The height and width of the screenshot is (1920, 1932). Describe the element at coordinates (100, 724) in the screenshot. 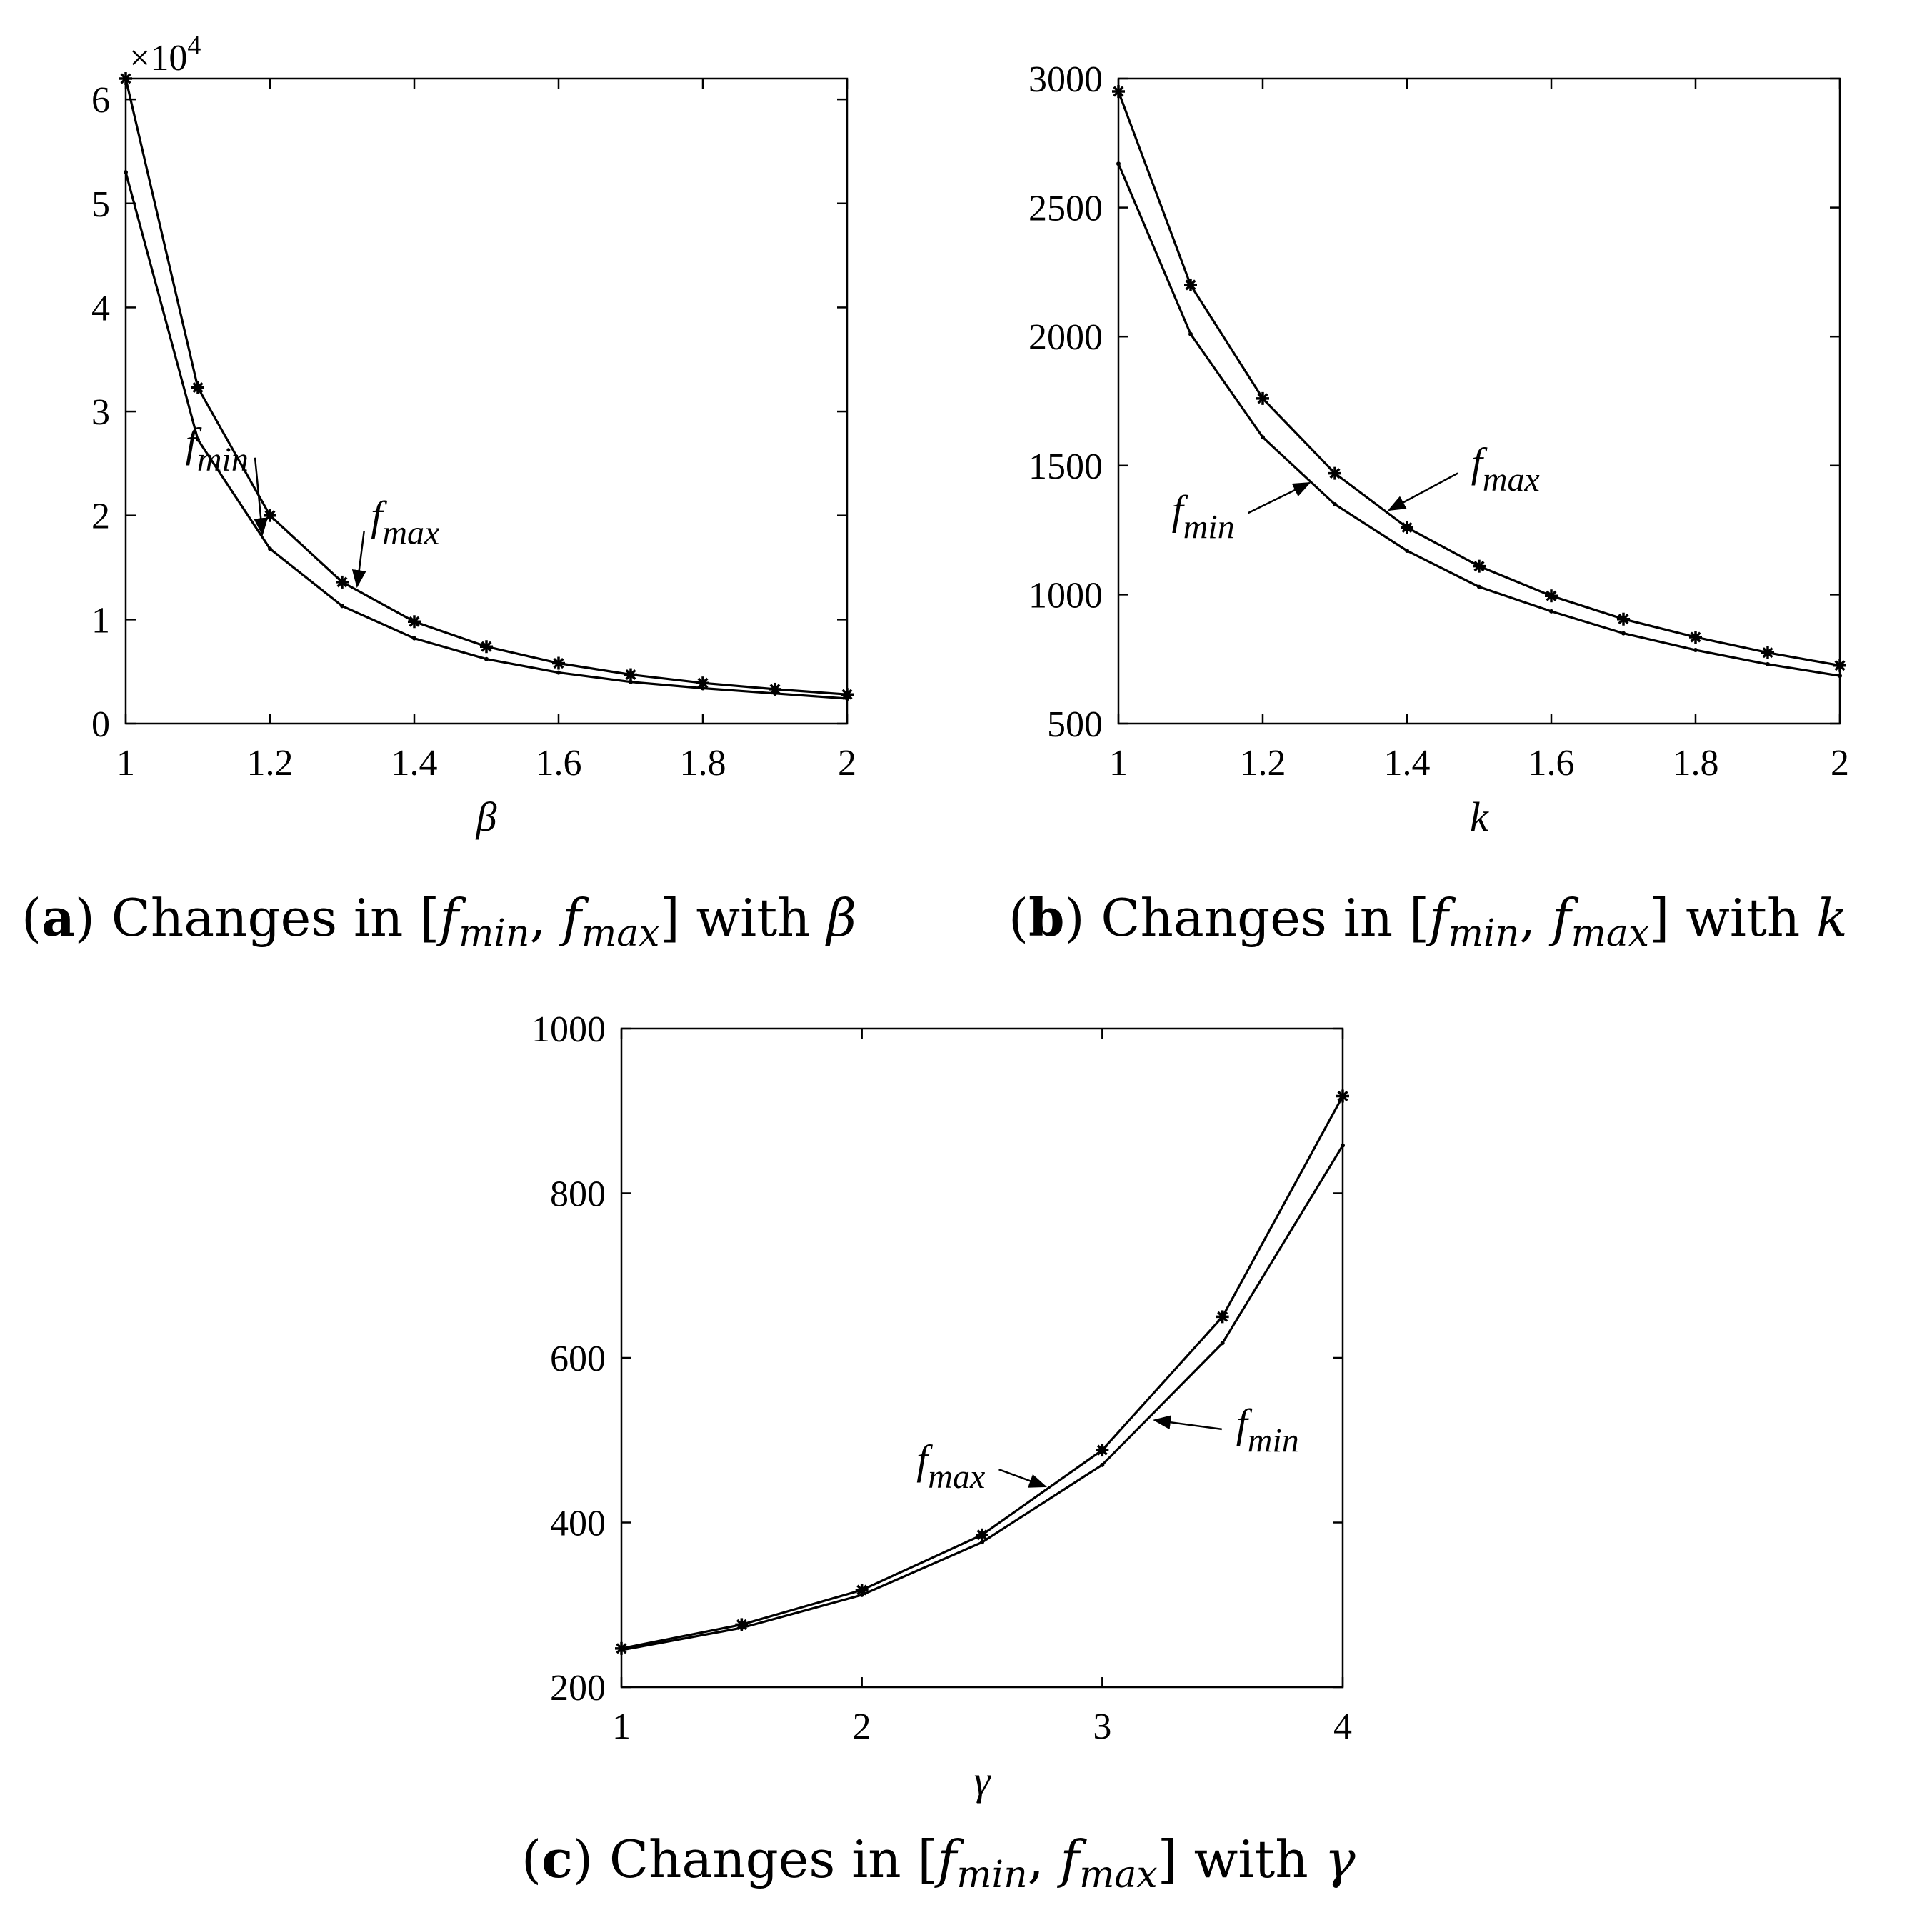

I see `y-tick-label: 0` at that location.